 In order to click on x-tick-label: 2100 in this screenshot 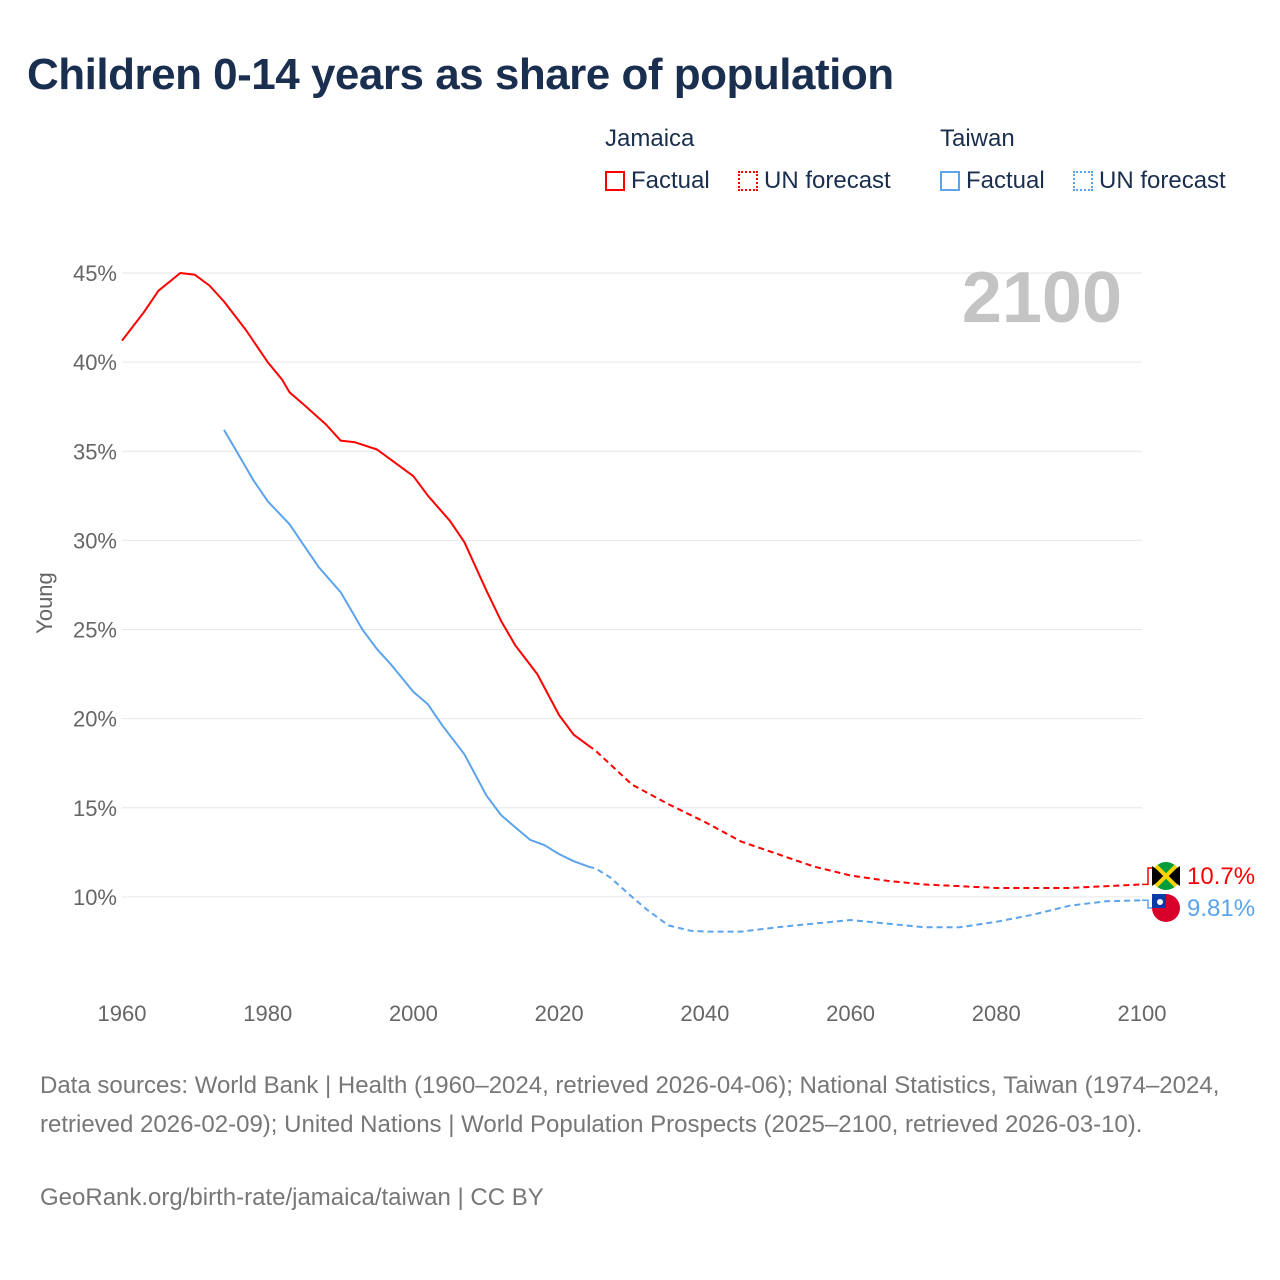, I will do `click(1142, 1013)`.